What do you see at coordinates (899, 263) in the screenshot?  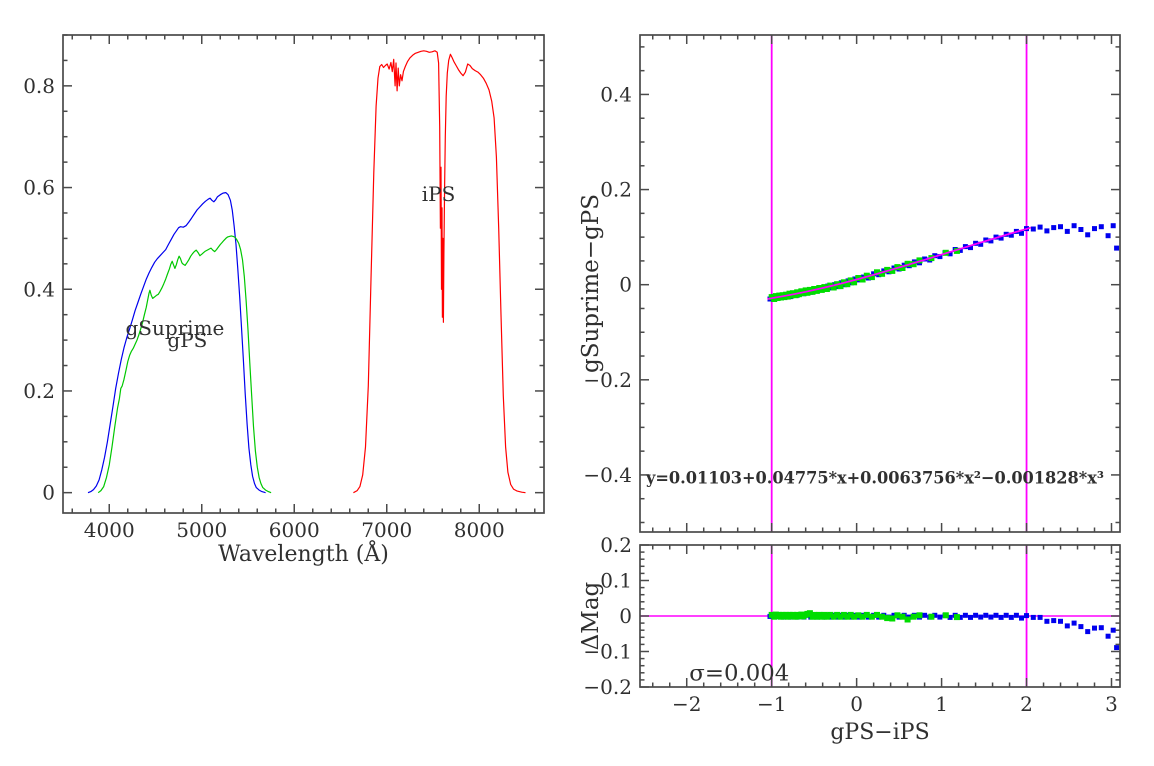 I see `series-cubic-fit` at bounding box center [899, 263].